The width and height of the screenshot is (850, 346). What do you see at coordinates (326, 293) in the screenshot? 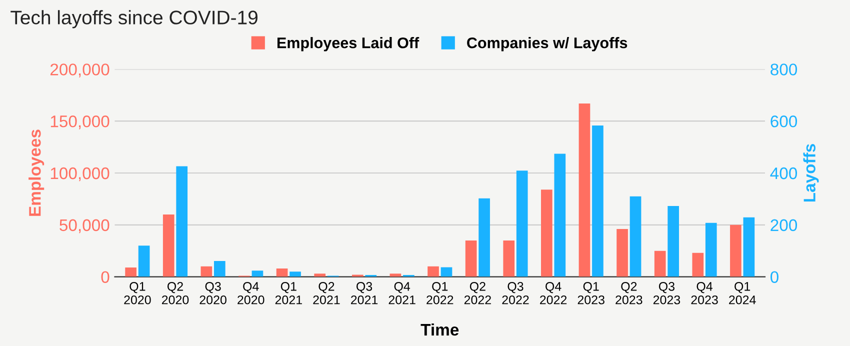
I see `x-tick-label: Q2 2021` at bounding box center [326, 293].